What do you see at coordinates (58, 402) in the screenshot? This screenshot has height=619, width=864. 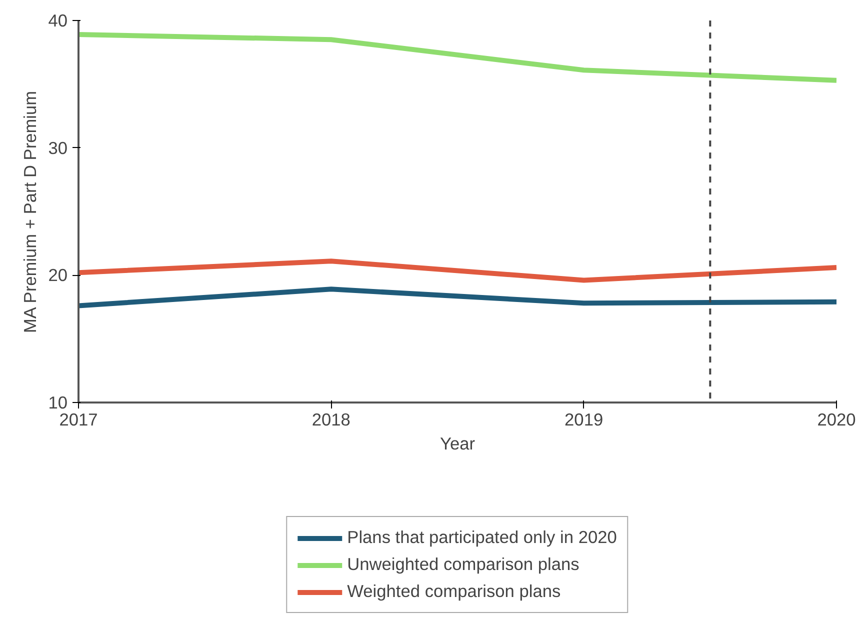 I see `y-tick-label: 10` at bounding box center [58, 402].